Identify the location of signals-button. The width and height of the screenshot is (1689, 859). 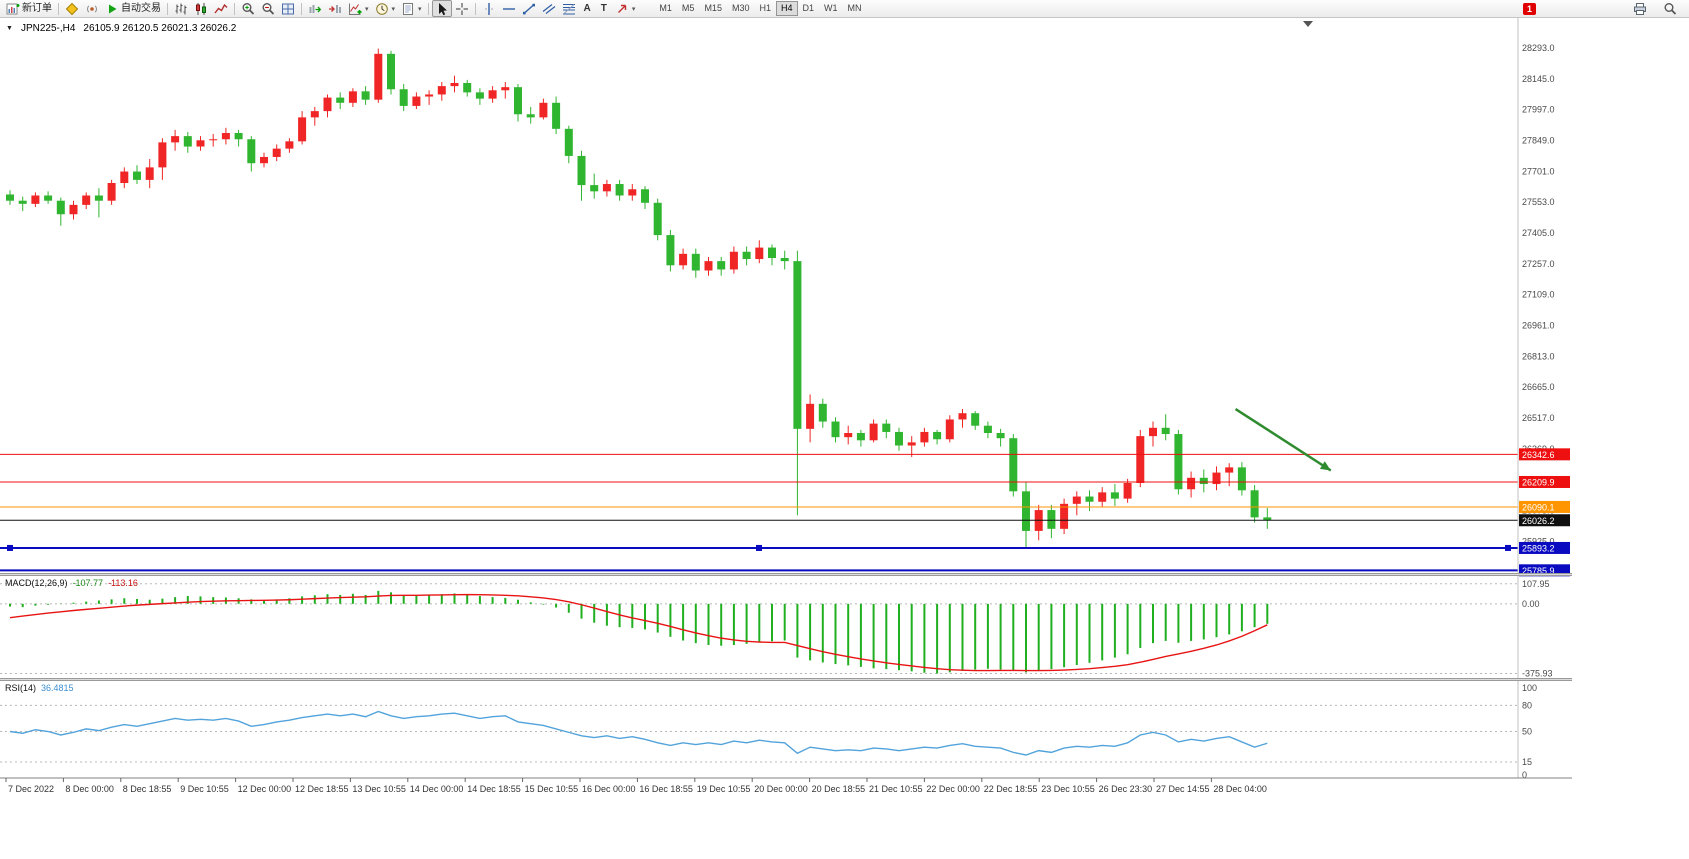
(92, 8).